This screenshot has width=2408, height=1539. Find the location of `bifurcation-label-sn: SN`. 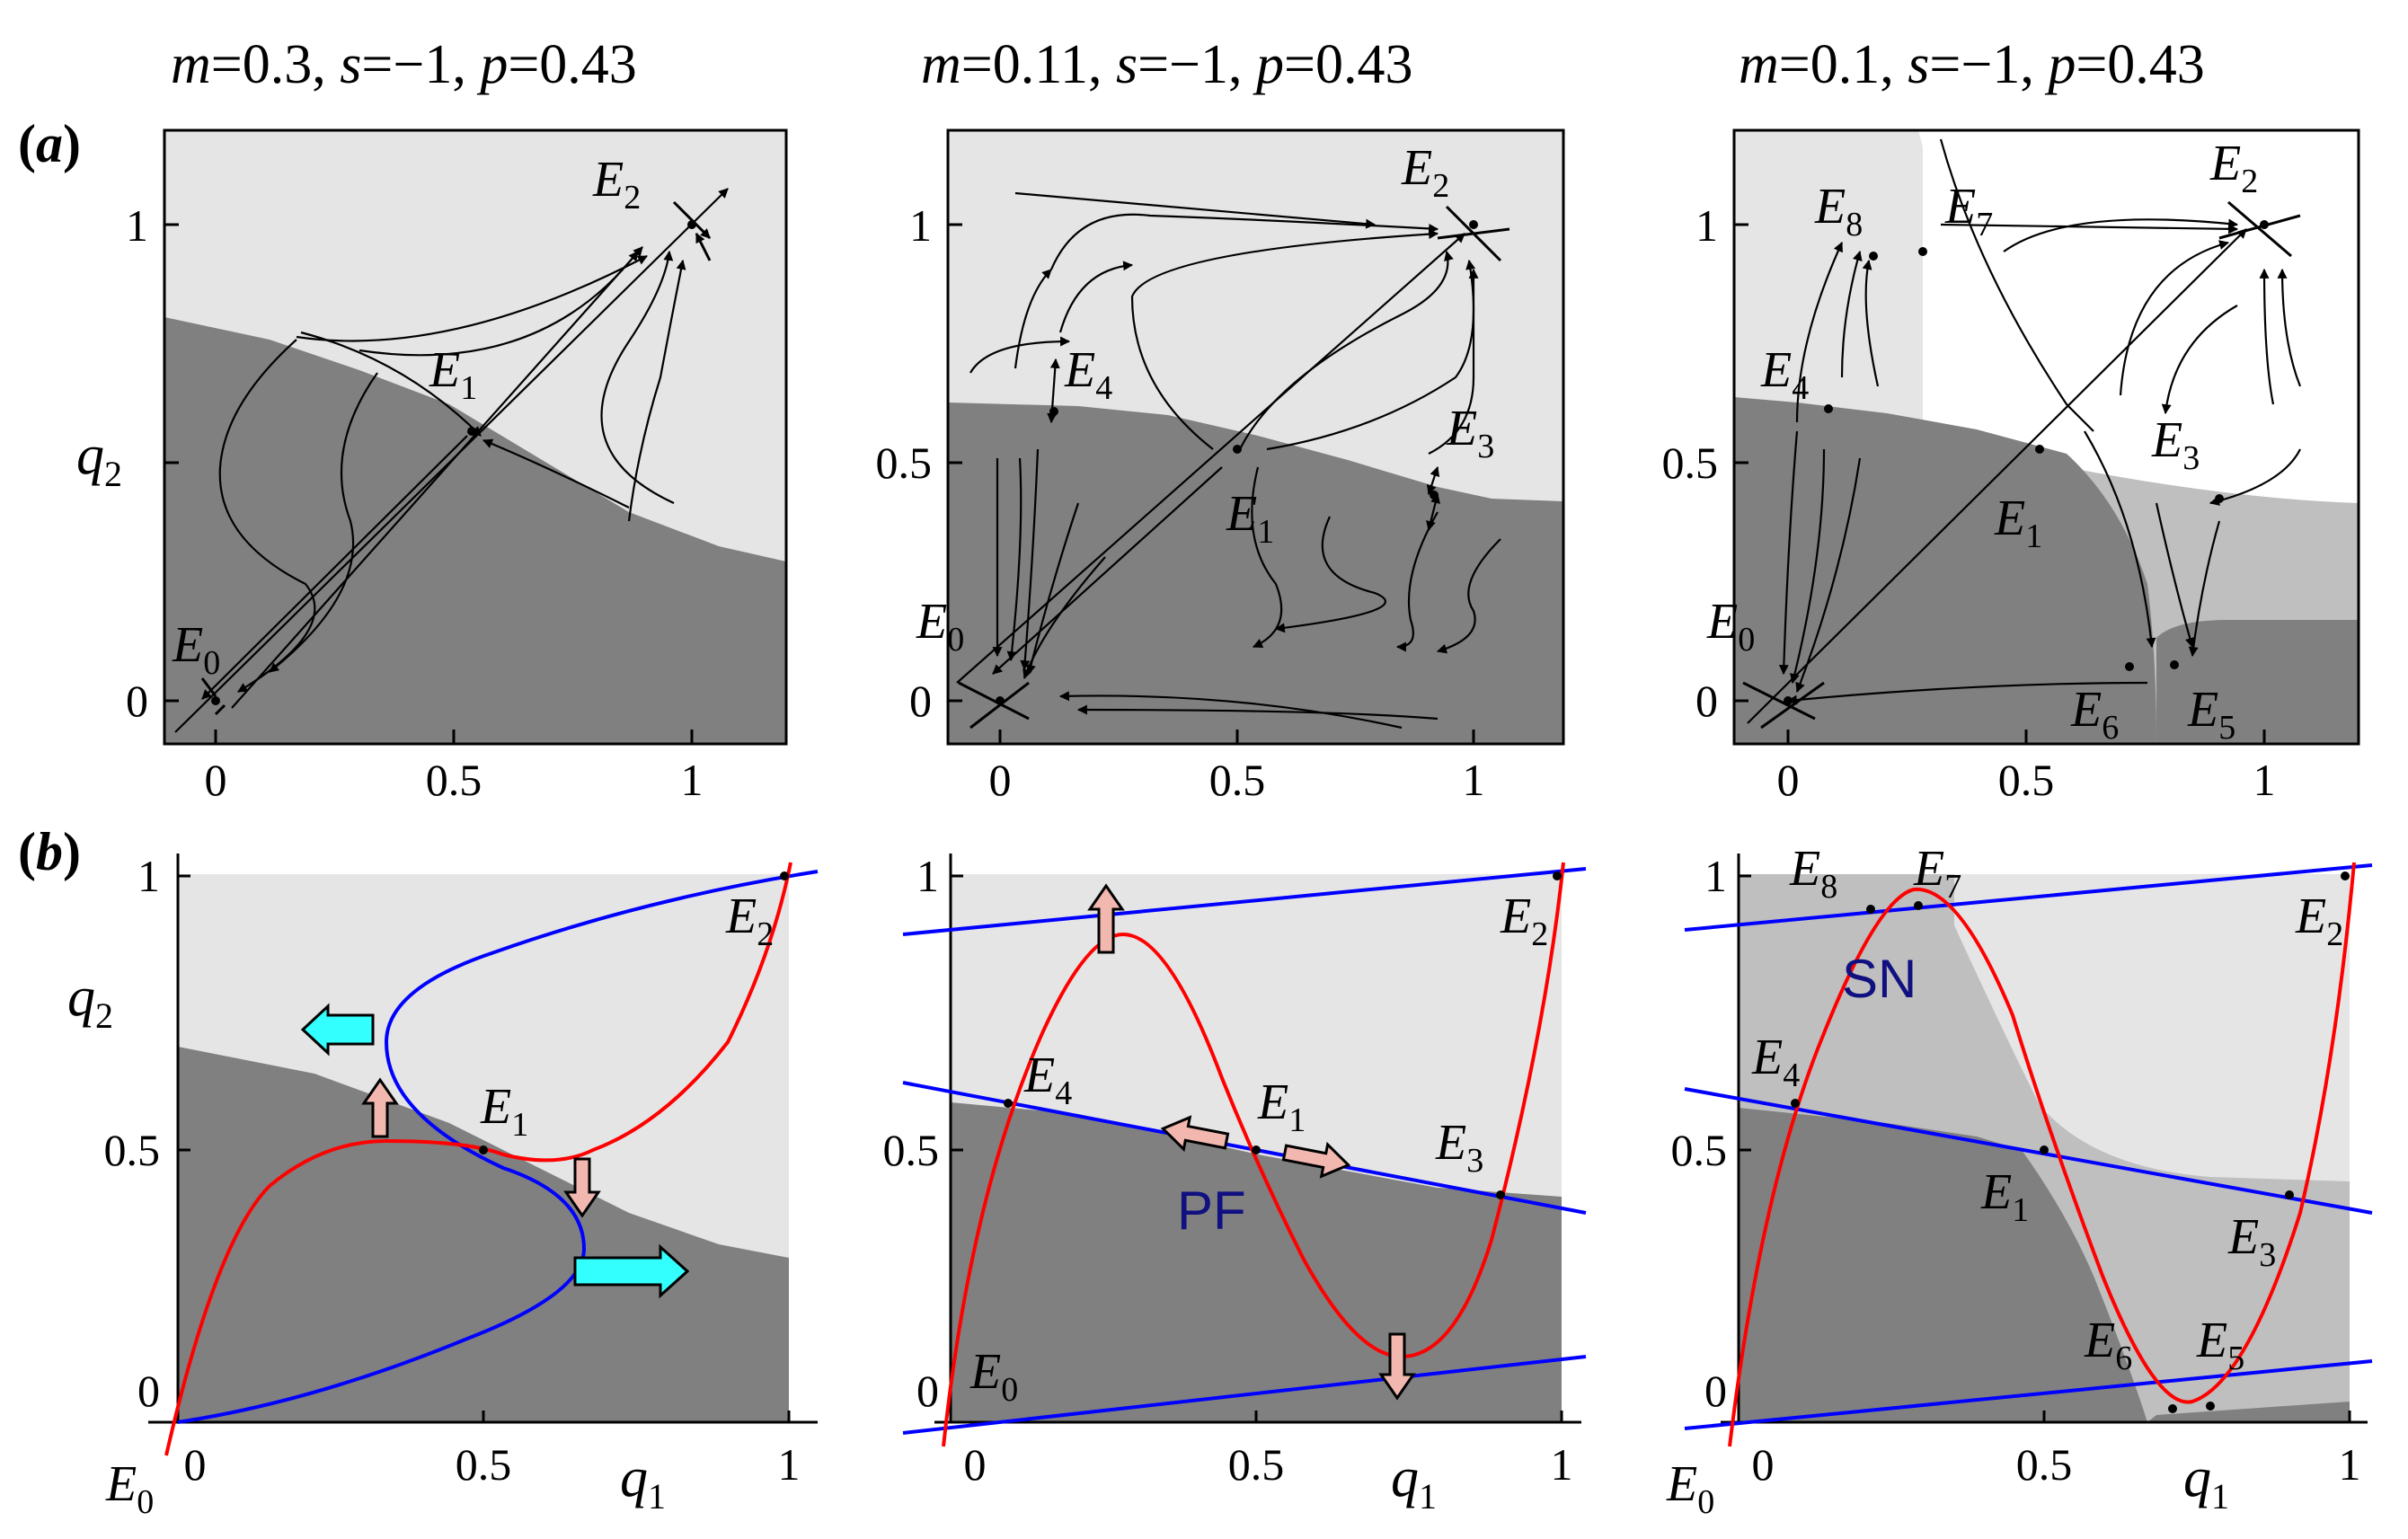

bifurcation-label-sn: SN is located at coordinates (1879, 979).